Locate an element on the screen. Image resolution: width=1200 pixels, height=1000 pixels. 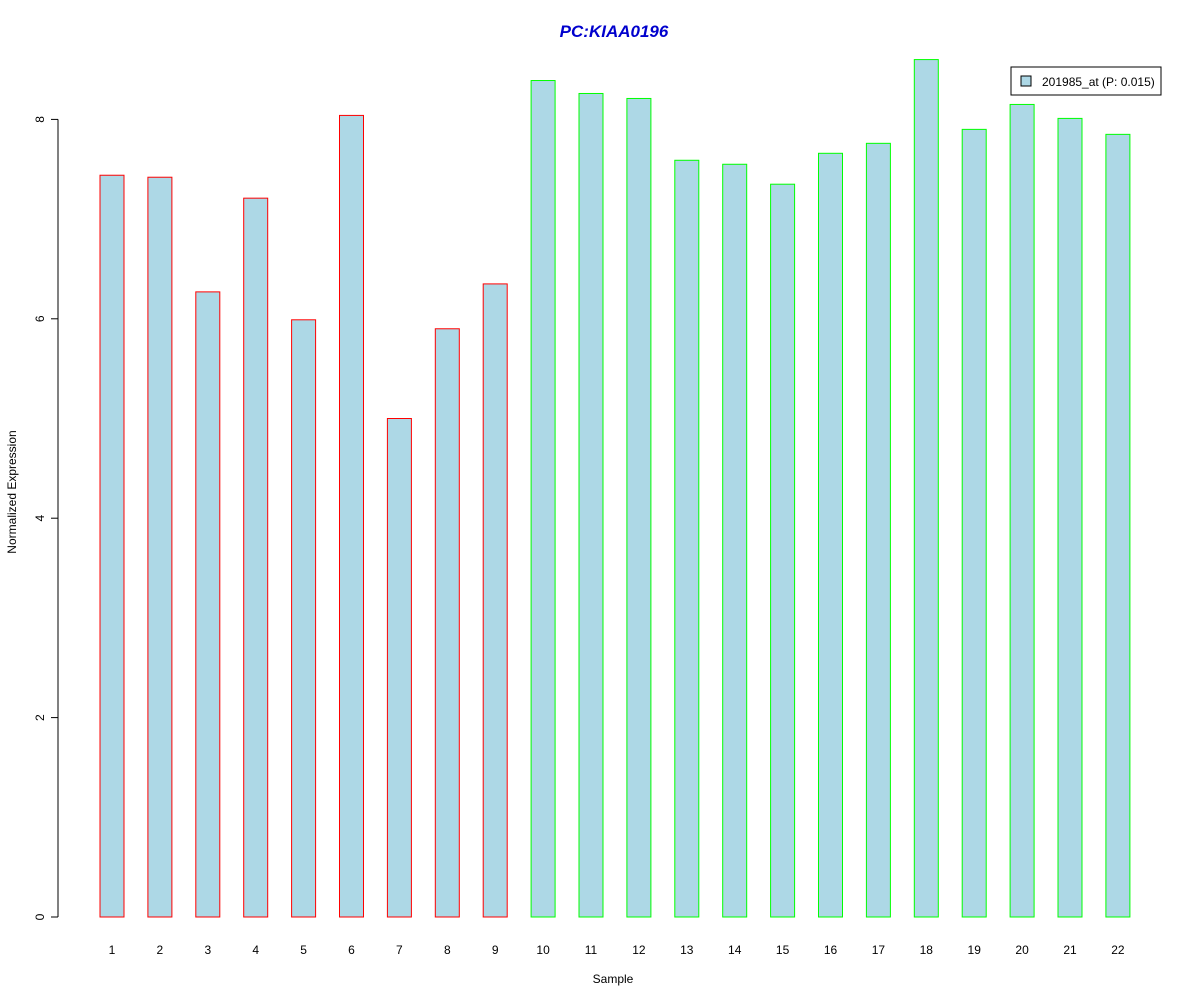
x-tick-label: 18 is located at coordinates (927, 950).